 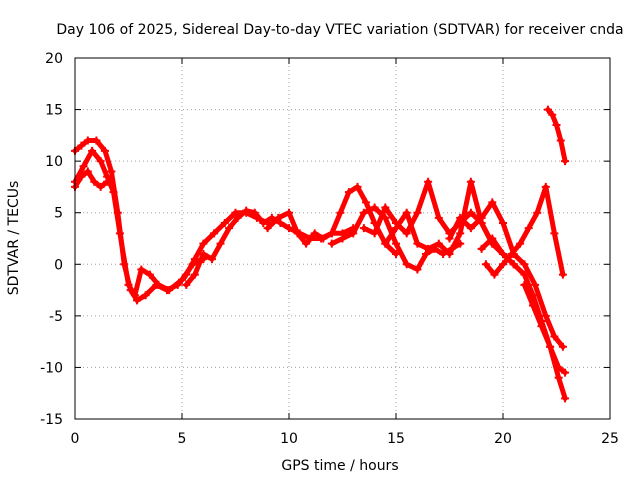 What do you see at coordinates (58, 265) in the screenshot?
I see `y-tick-label: 0` at bounding box center [58, 265].